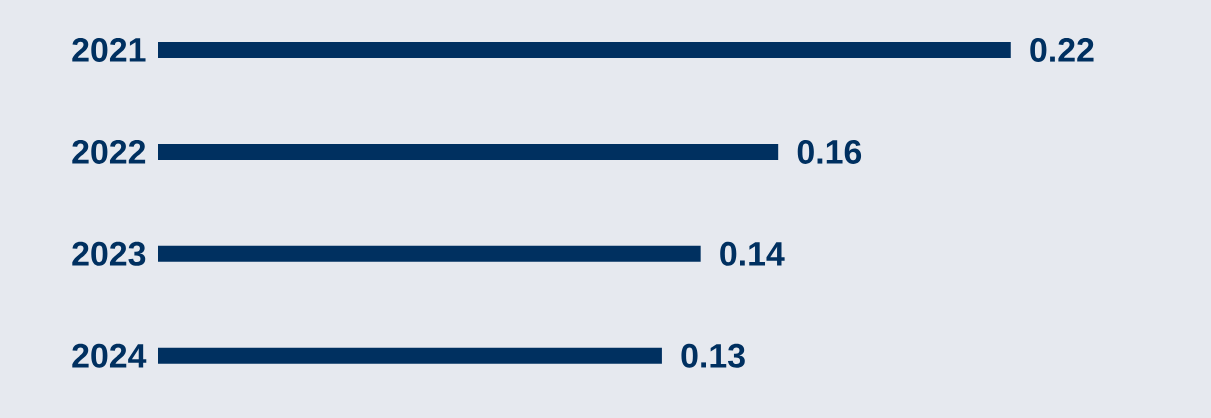 The width and height of the screenshot is (1211, 418). Describe the element at coordinates (109, 151) in the screenshot. I see `y-tick-label: 2022` at that location.